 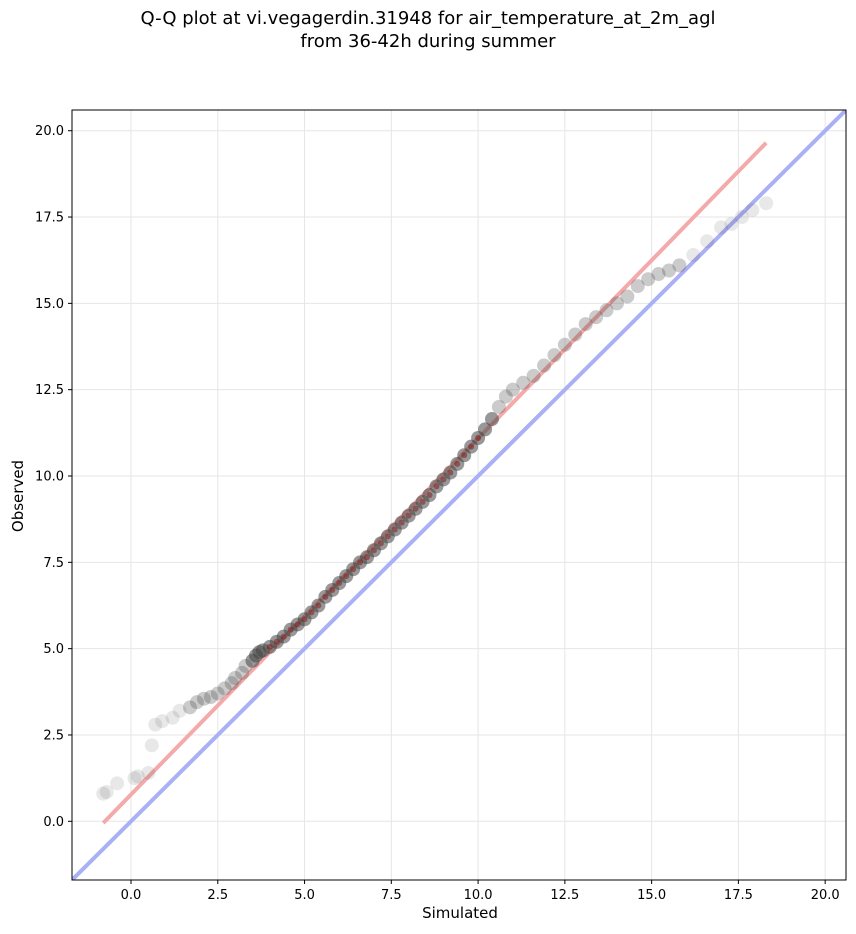 What do you see at coordinates (53, 649) in the screenshot?
I see `y-tick-label: 5.0` at bounding box center [53, 649].